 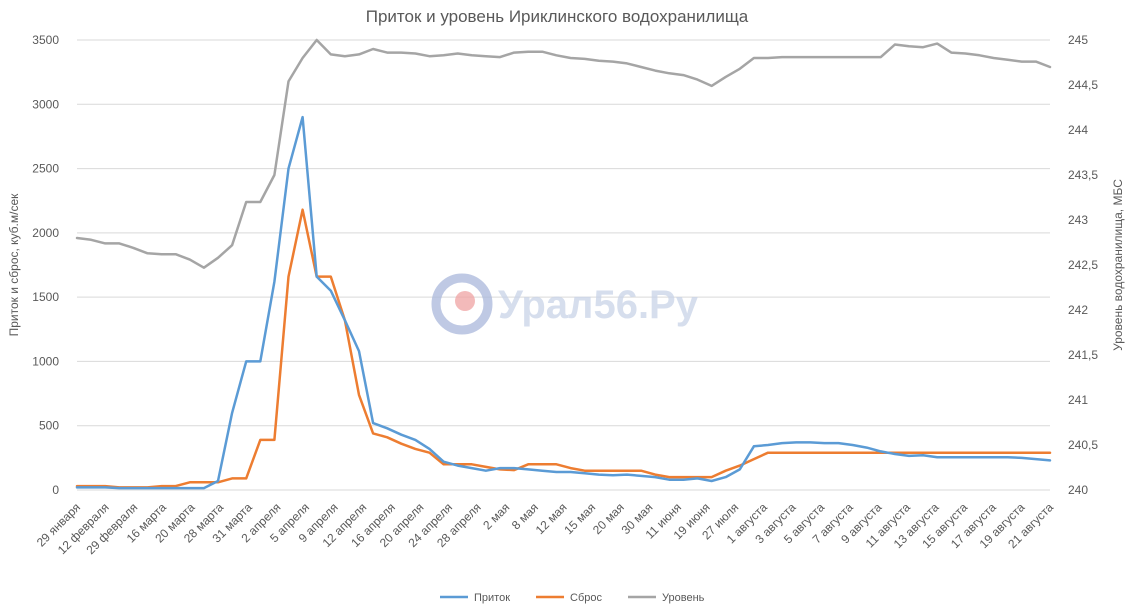 What do you see at coordinates (496, 516) in the screenshot?
I see `x-tick-label: 2 мая` at bounding box center [496, 516].